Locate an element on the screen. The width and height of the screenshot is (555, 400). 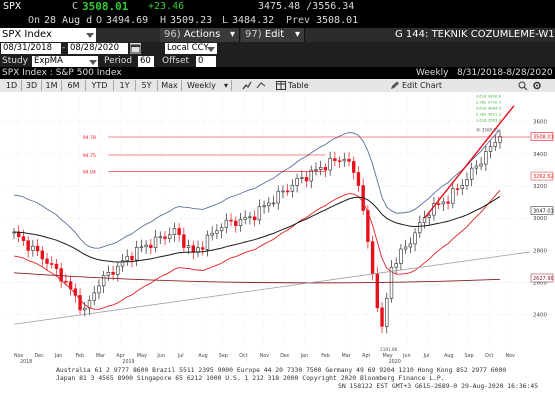
x-year-label: 2020 is located at coordinates (395, 361).